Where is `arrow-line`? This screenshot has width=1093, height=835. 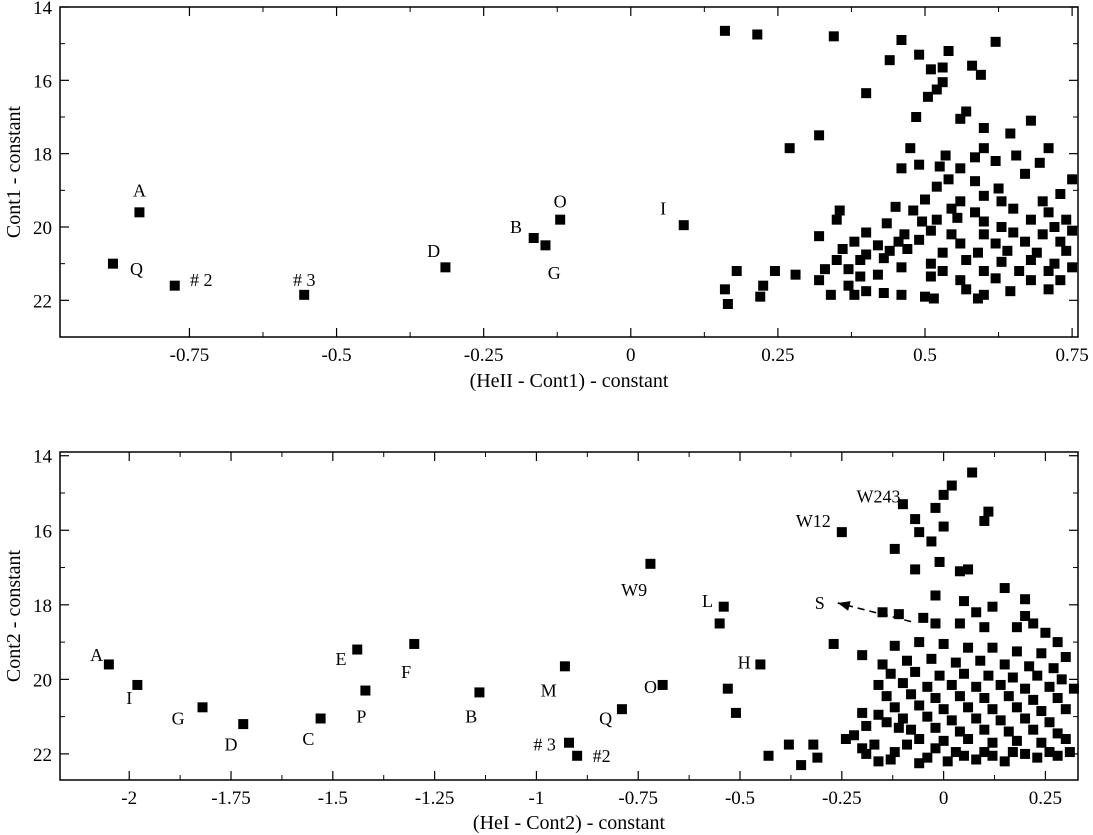
arrow-line is located at coordinates (874, 612).